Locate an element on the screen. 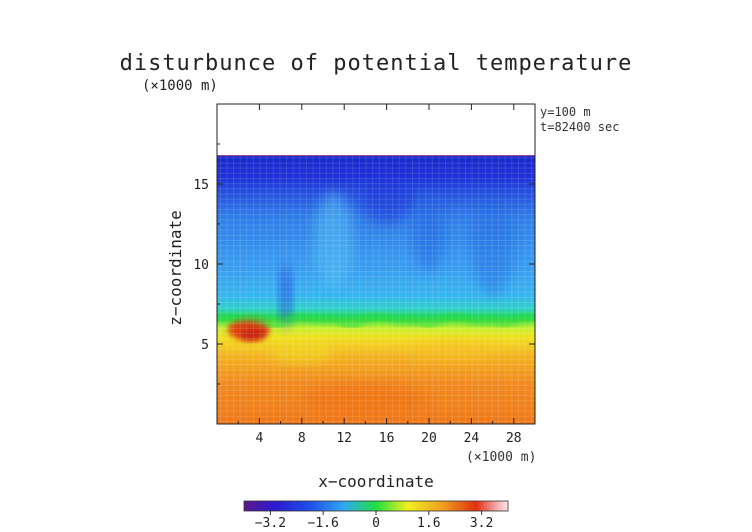  colorbar-tick-label-0: −3.2 is located at coordinates (270, 523).